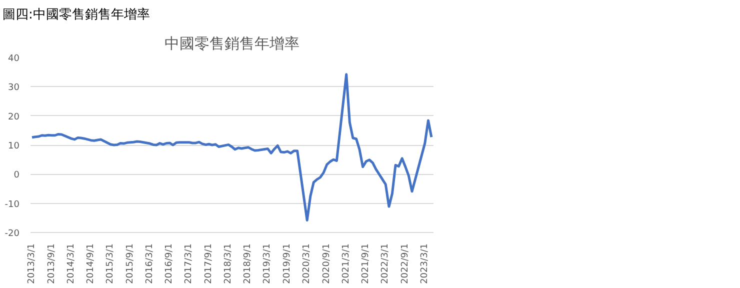 Image resolution: width=740 pixels, height=288 pixels. I want to click on y-tick-label: -10, so click(12, 205).